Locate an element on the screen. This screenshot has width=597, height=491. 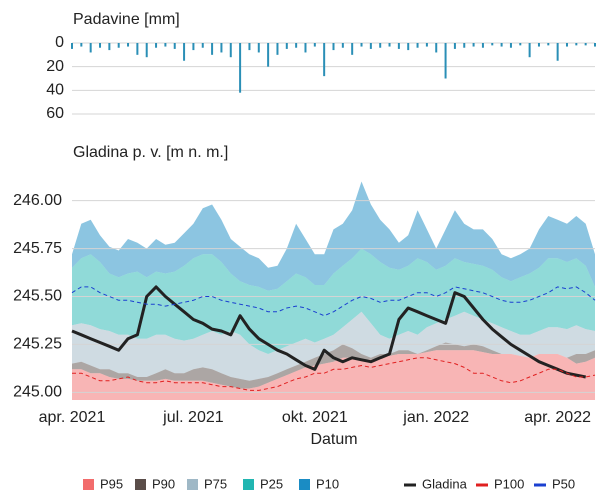
x-tick-label: apr. 2022 is located at coordinates (557, 417).